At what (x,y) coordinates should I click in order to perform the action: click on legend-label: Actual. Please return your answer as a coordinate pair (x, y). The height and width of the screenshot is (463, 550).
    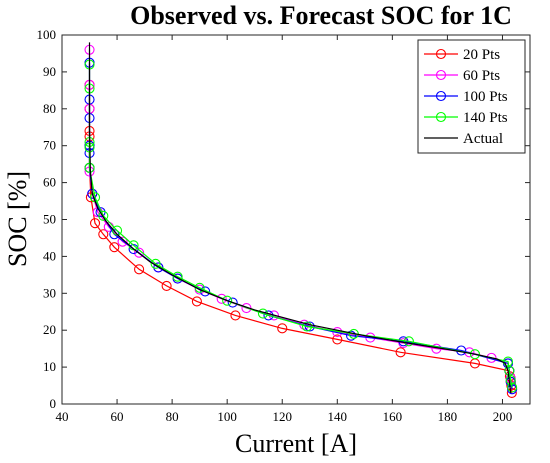
    Looking at the image, I should click on (483, 139).